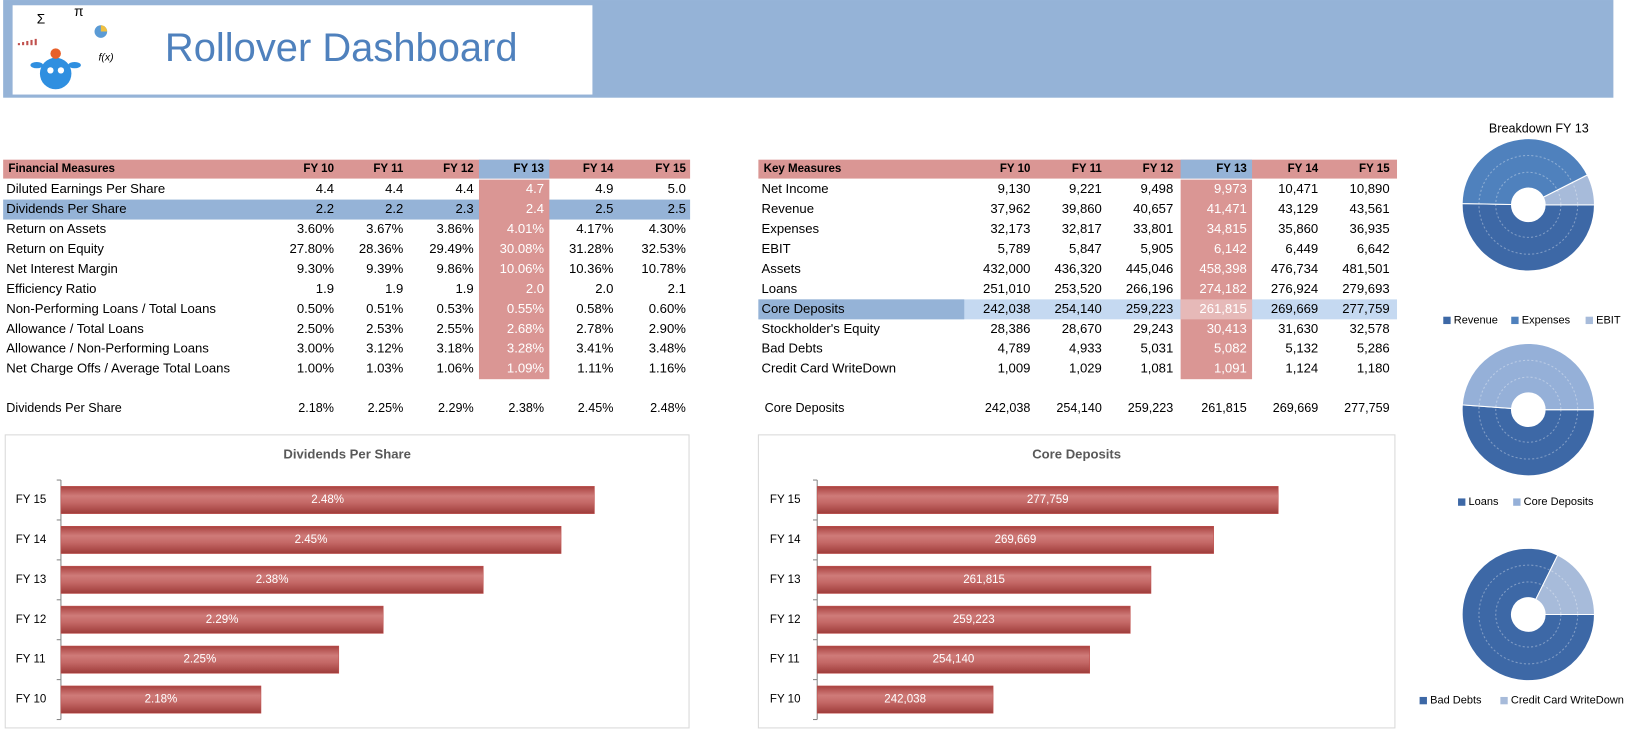 Image resolution: width=1647 pixels, height=729 pixels. Describe the element at coordinates (1149, 308) in the screenshot. I see `cell-value: 259,223` at that location.